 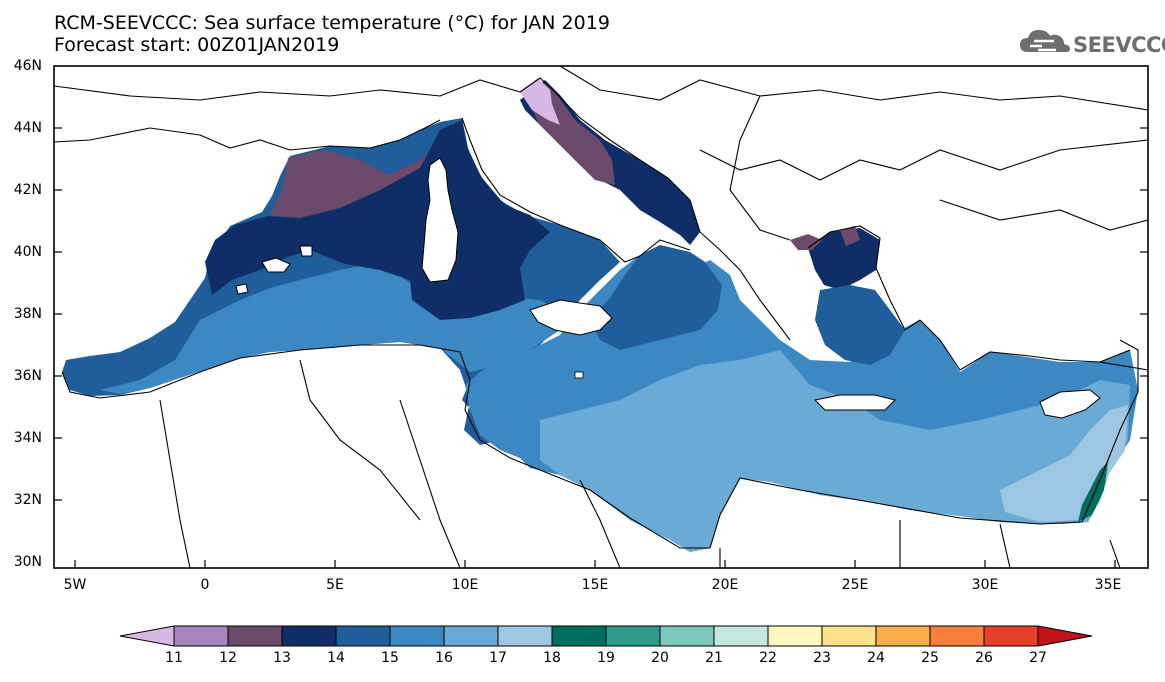 I want to click on seevccc-logo: SEEVCCC, so click(x=1091, y=44).